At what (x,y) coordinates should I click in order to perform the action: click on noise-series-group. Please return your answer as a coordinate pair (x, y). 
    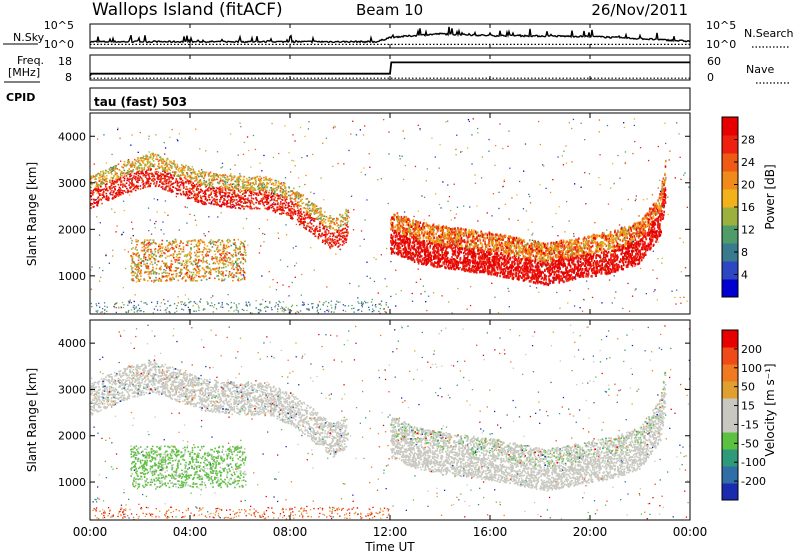
    Looking at the image, I should click on (390, 35).